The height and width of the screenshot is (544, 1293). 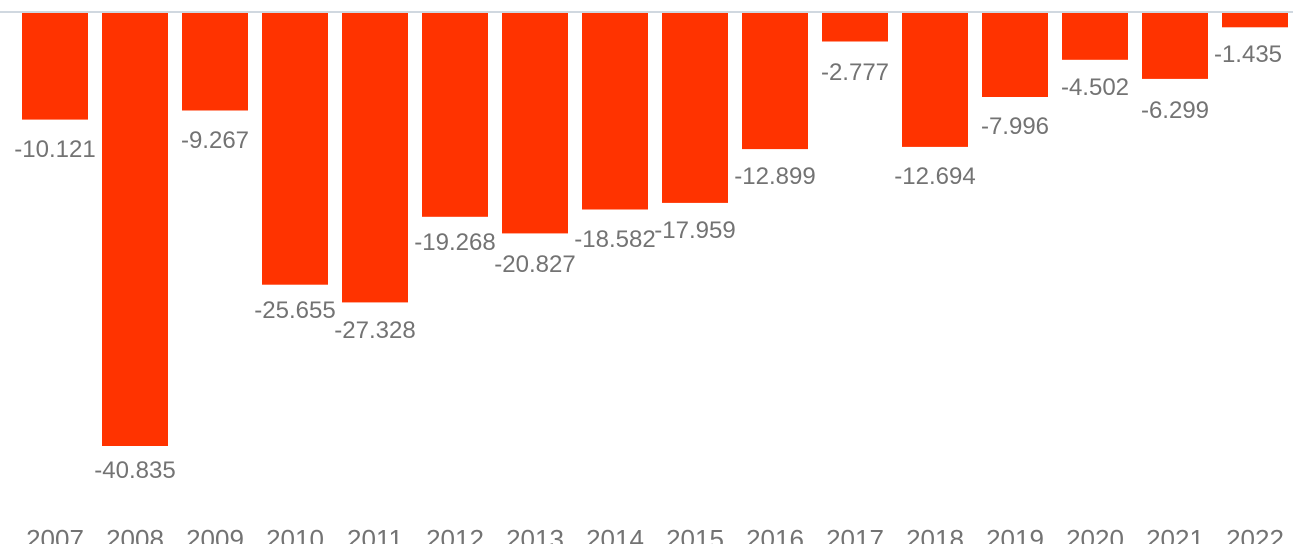 I want to click on bar-2020, so click(x=1095, y=36).